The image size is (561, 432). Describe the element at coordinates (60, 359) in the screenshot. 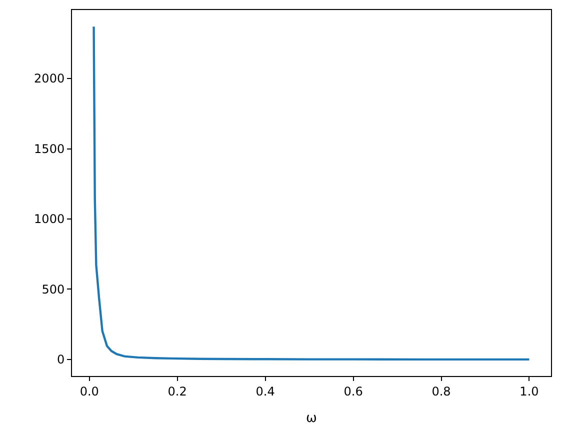

I see `y-tick-label: 0` at that location.